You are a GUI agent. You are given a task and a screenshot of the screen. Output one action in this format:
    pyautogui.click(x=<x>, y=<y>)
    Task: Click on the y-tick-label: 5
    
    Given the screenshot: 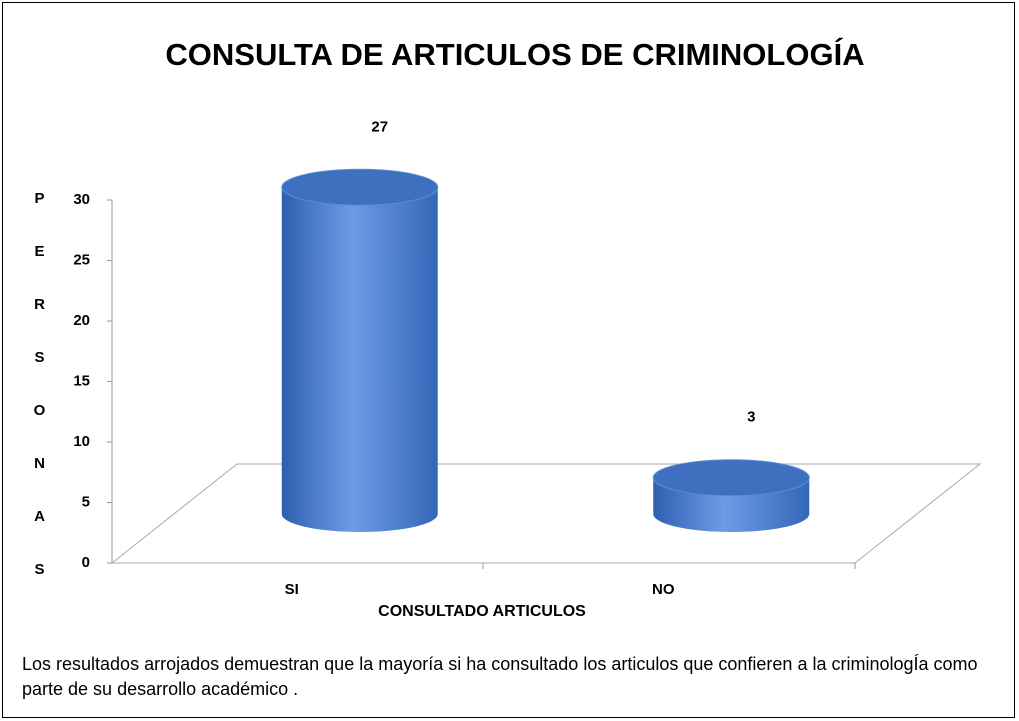 What is the action you would take?
    pyautogui.click(x=86, y=501)
    